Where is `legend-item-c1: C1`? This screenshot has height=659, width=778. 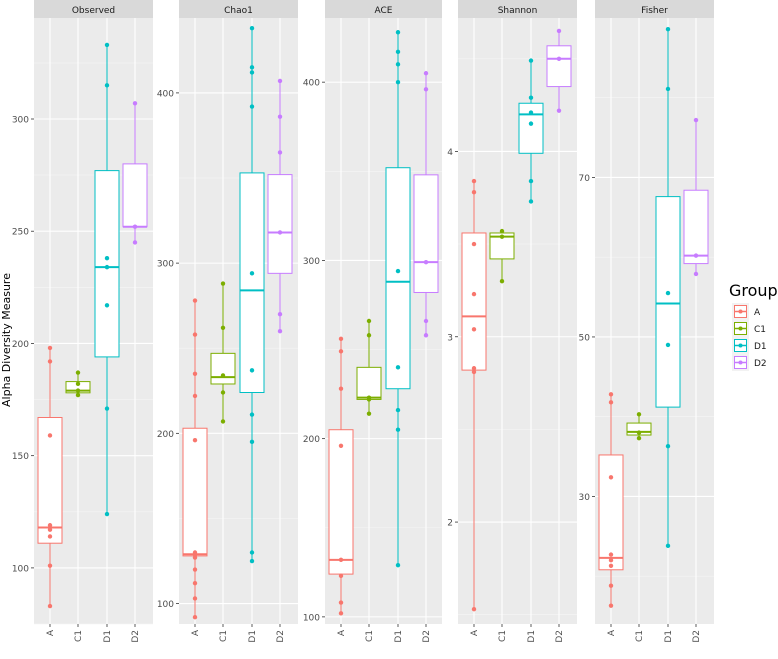
legend-item-c1: C1 is located at coordinates (749, 328).